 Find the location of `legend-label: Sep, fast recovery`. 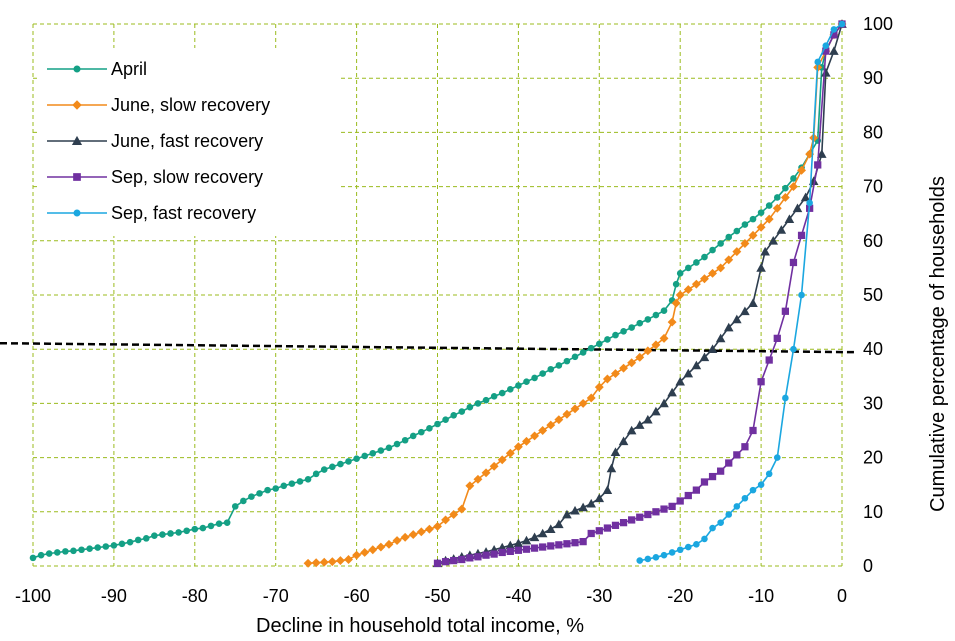

legend-label: Sep, fast recovery is located at coordinates (183, 213).